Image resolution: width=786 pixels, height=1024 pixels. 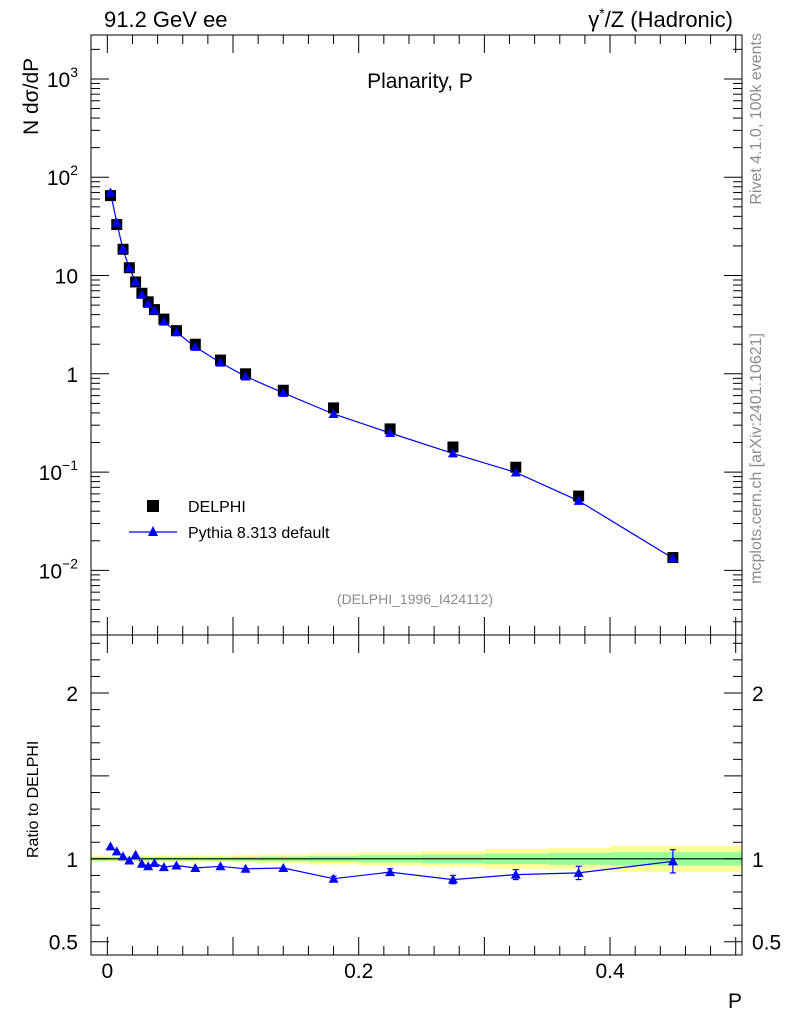 I want to click on header-right: γ*/Z (Hadronic), so click(x=660, y=18).